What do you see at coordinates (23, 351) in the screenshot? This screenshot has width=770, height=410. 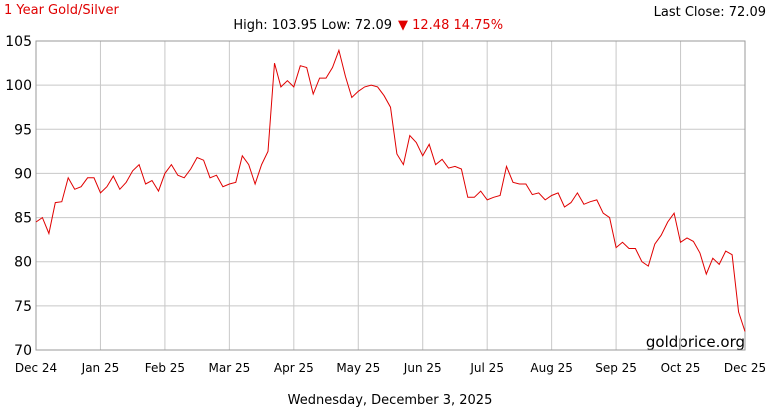 I see `y-tick-label: 70` at bounding box center [23, 351].